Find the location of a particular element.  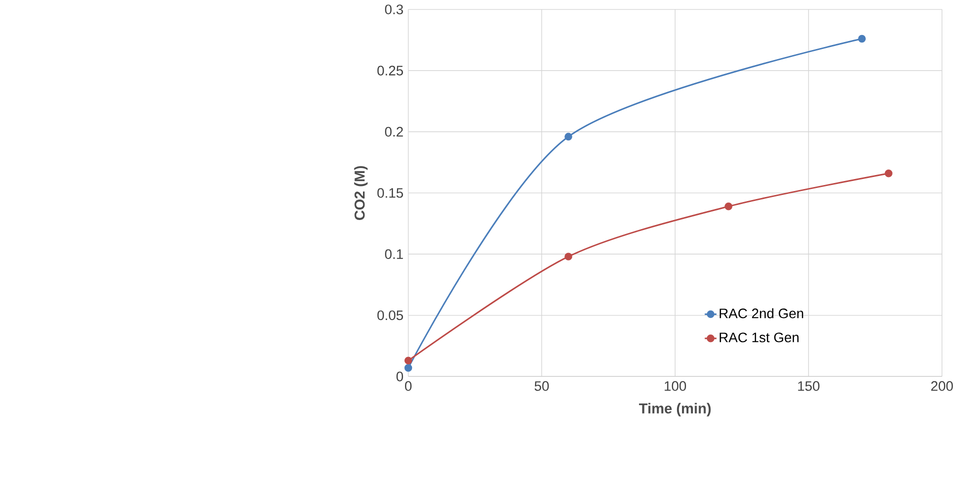

x-axis-title: Time (min) is located at coordinates (675, 409).